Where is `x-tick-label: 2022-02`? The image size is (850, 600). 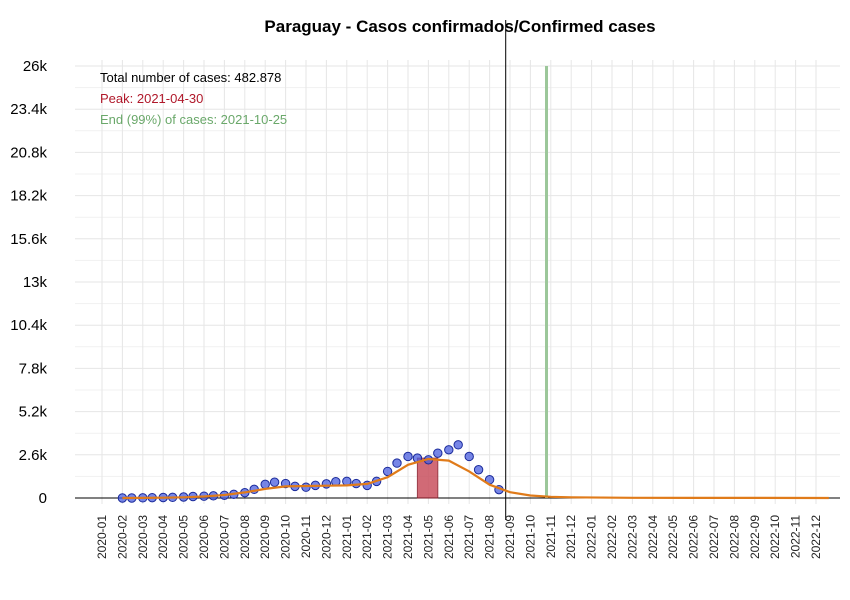 x-tick-label: 2022-02 is located at coordinates (612, 537).